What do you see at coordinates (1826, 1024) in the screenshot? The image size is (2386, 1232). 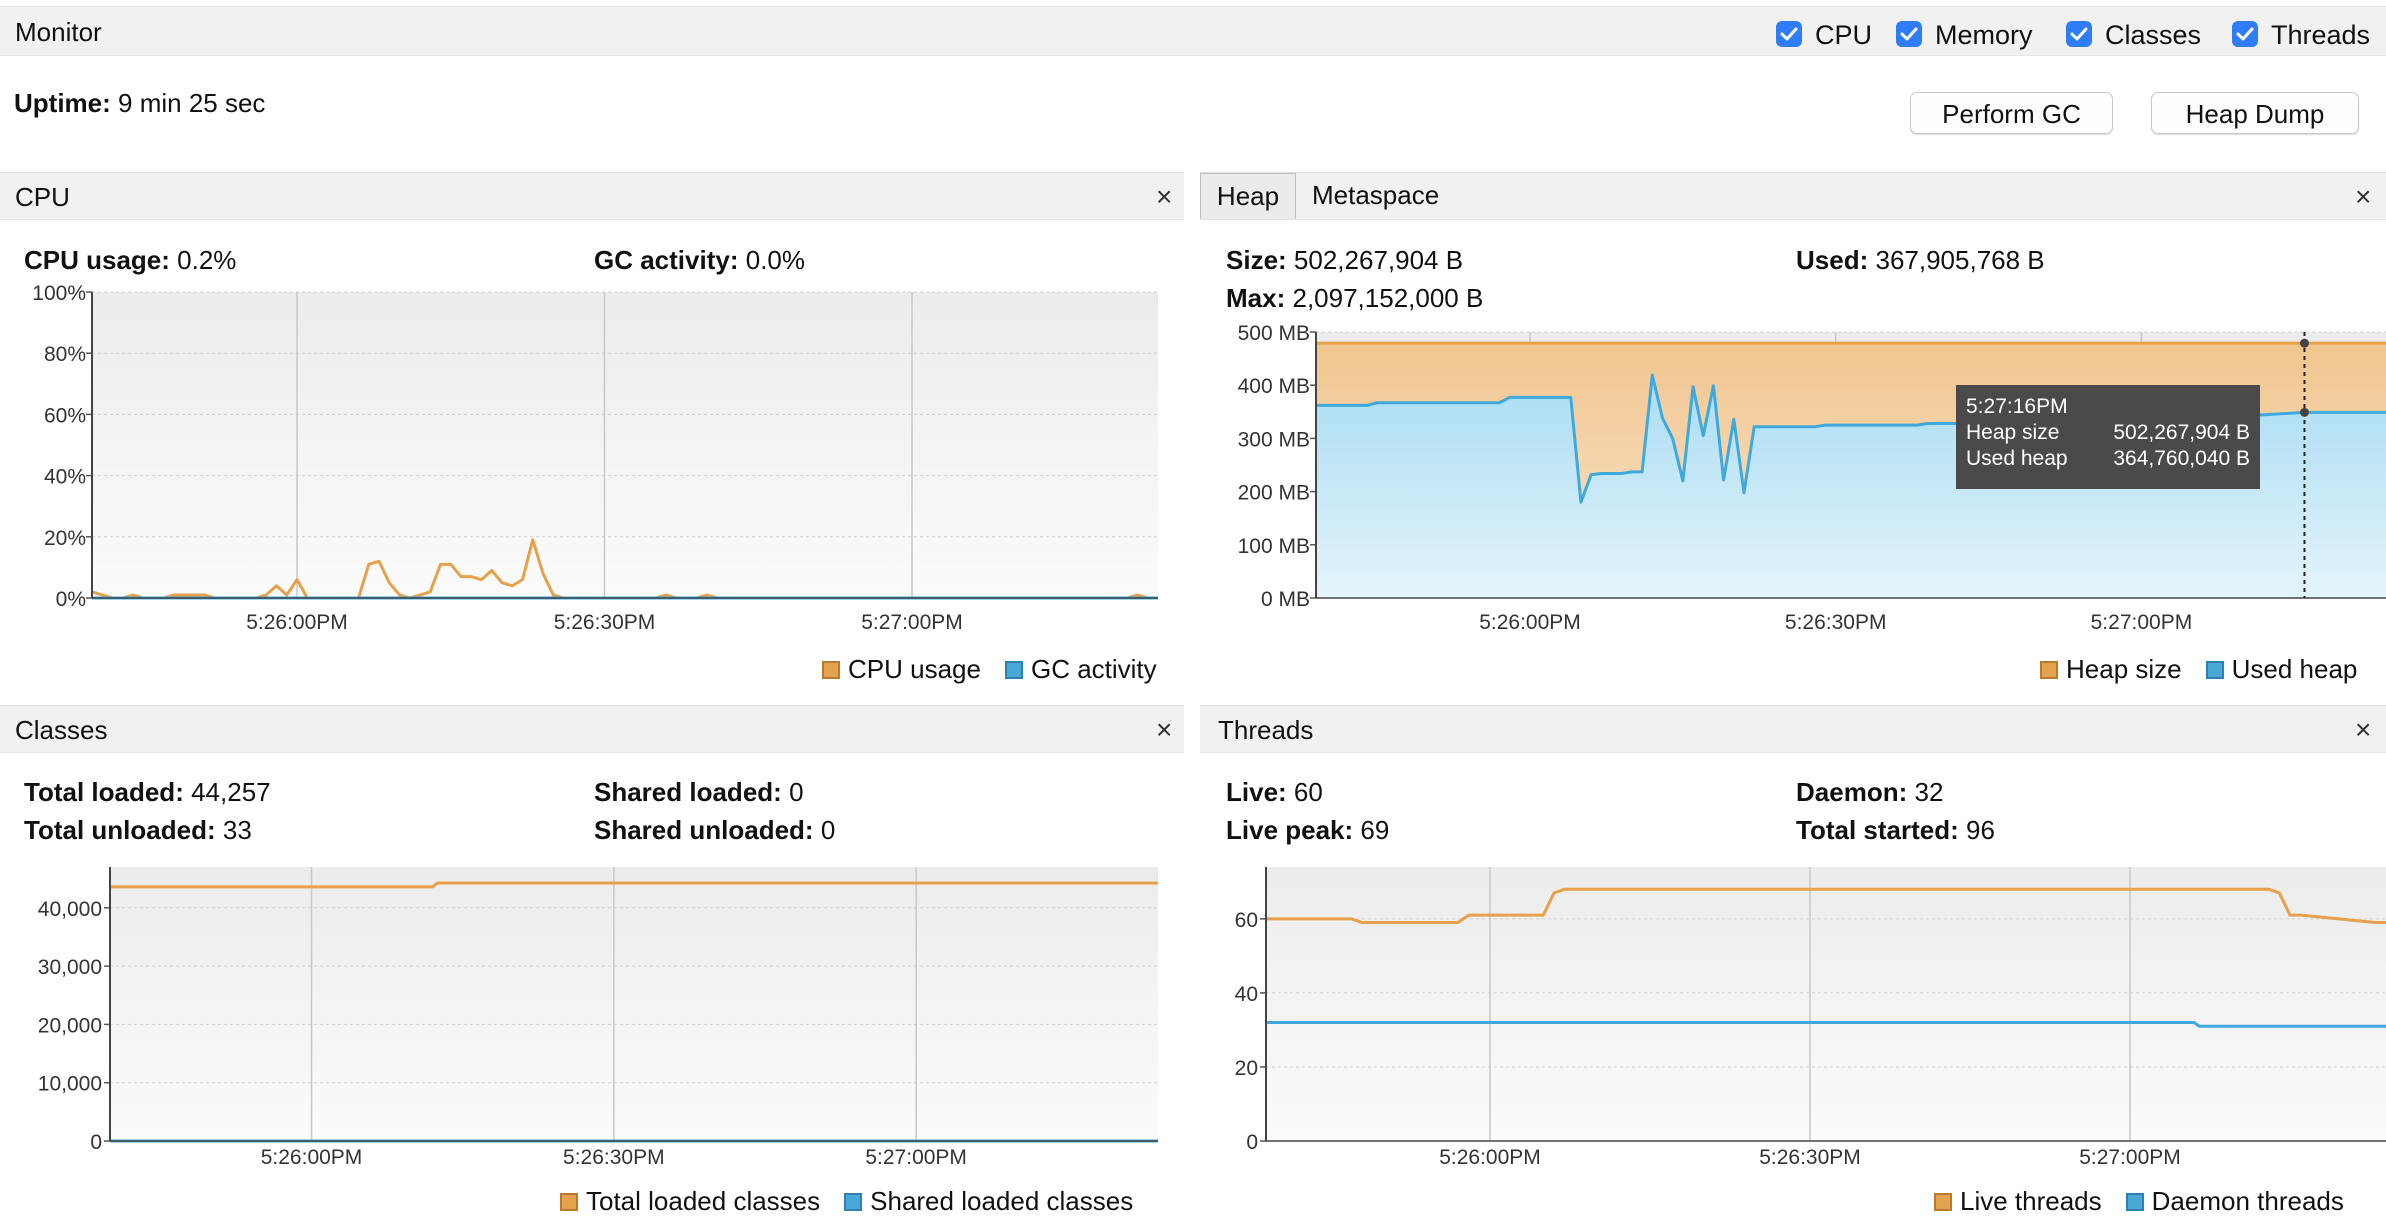 I see `threads-daemon-threads-line` at bounding box center [1826, 1024].